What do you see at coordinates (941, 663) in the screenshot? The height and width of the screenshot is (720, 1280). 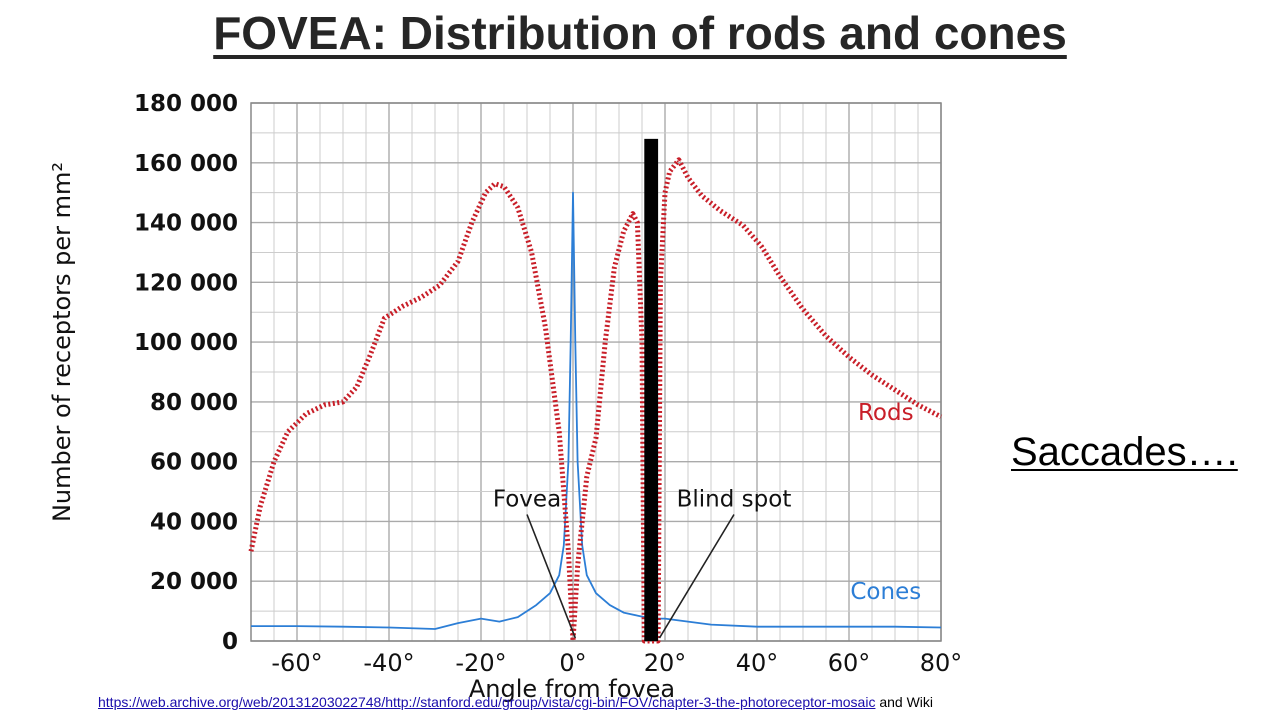 I see `x-tick-label: 80°` at bounding box center [941, 663].